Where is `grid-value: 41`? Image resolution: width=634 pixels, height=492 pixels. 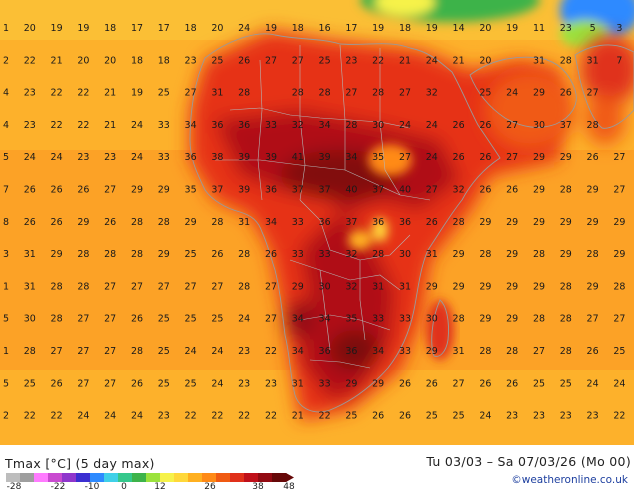
grid-value: 41 is located at coordinates (298, 157).